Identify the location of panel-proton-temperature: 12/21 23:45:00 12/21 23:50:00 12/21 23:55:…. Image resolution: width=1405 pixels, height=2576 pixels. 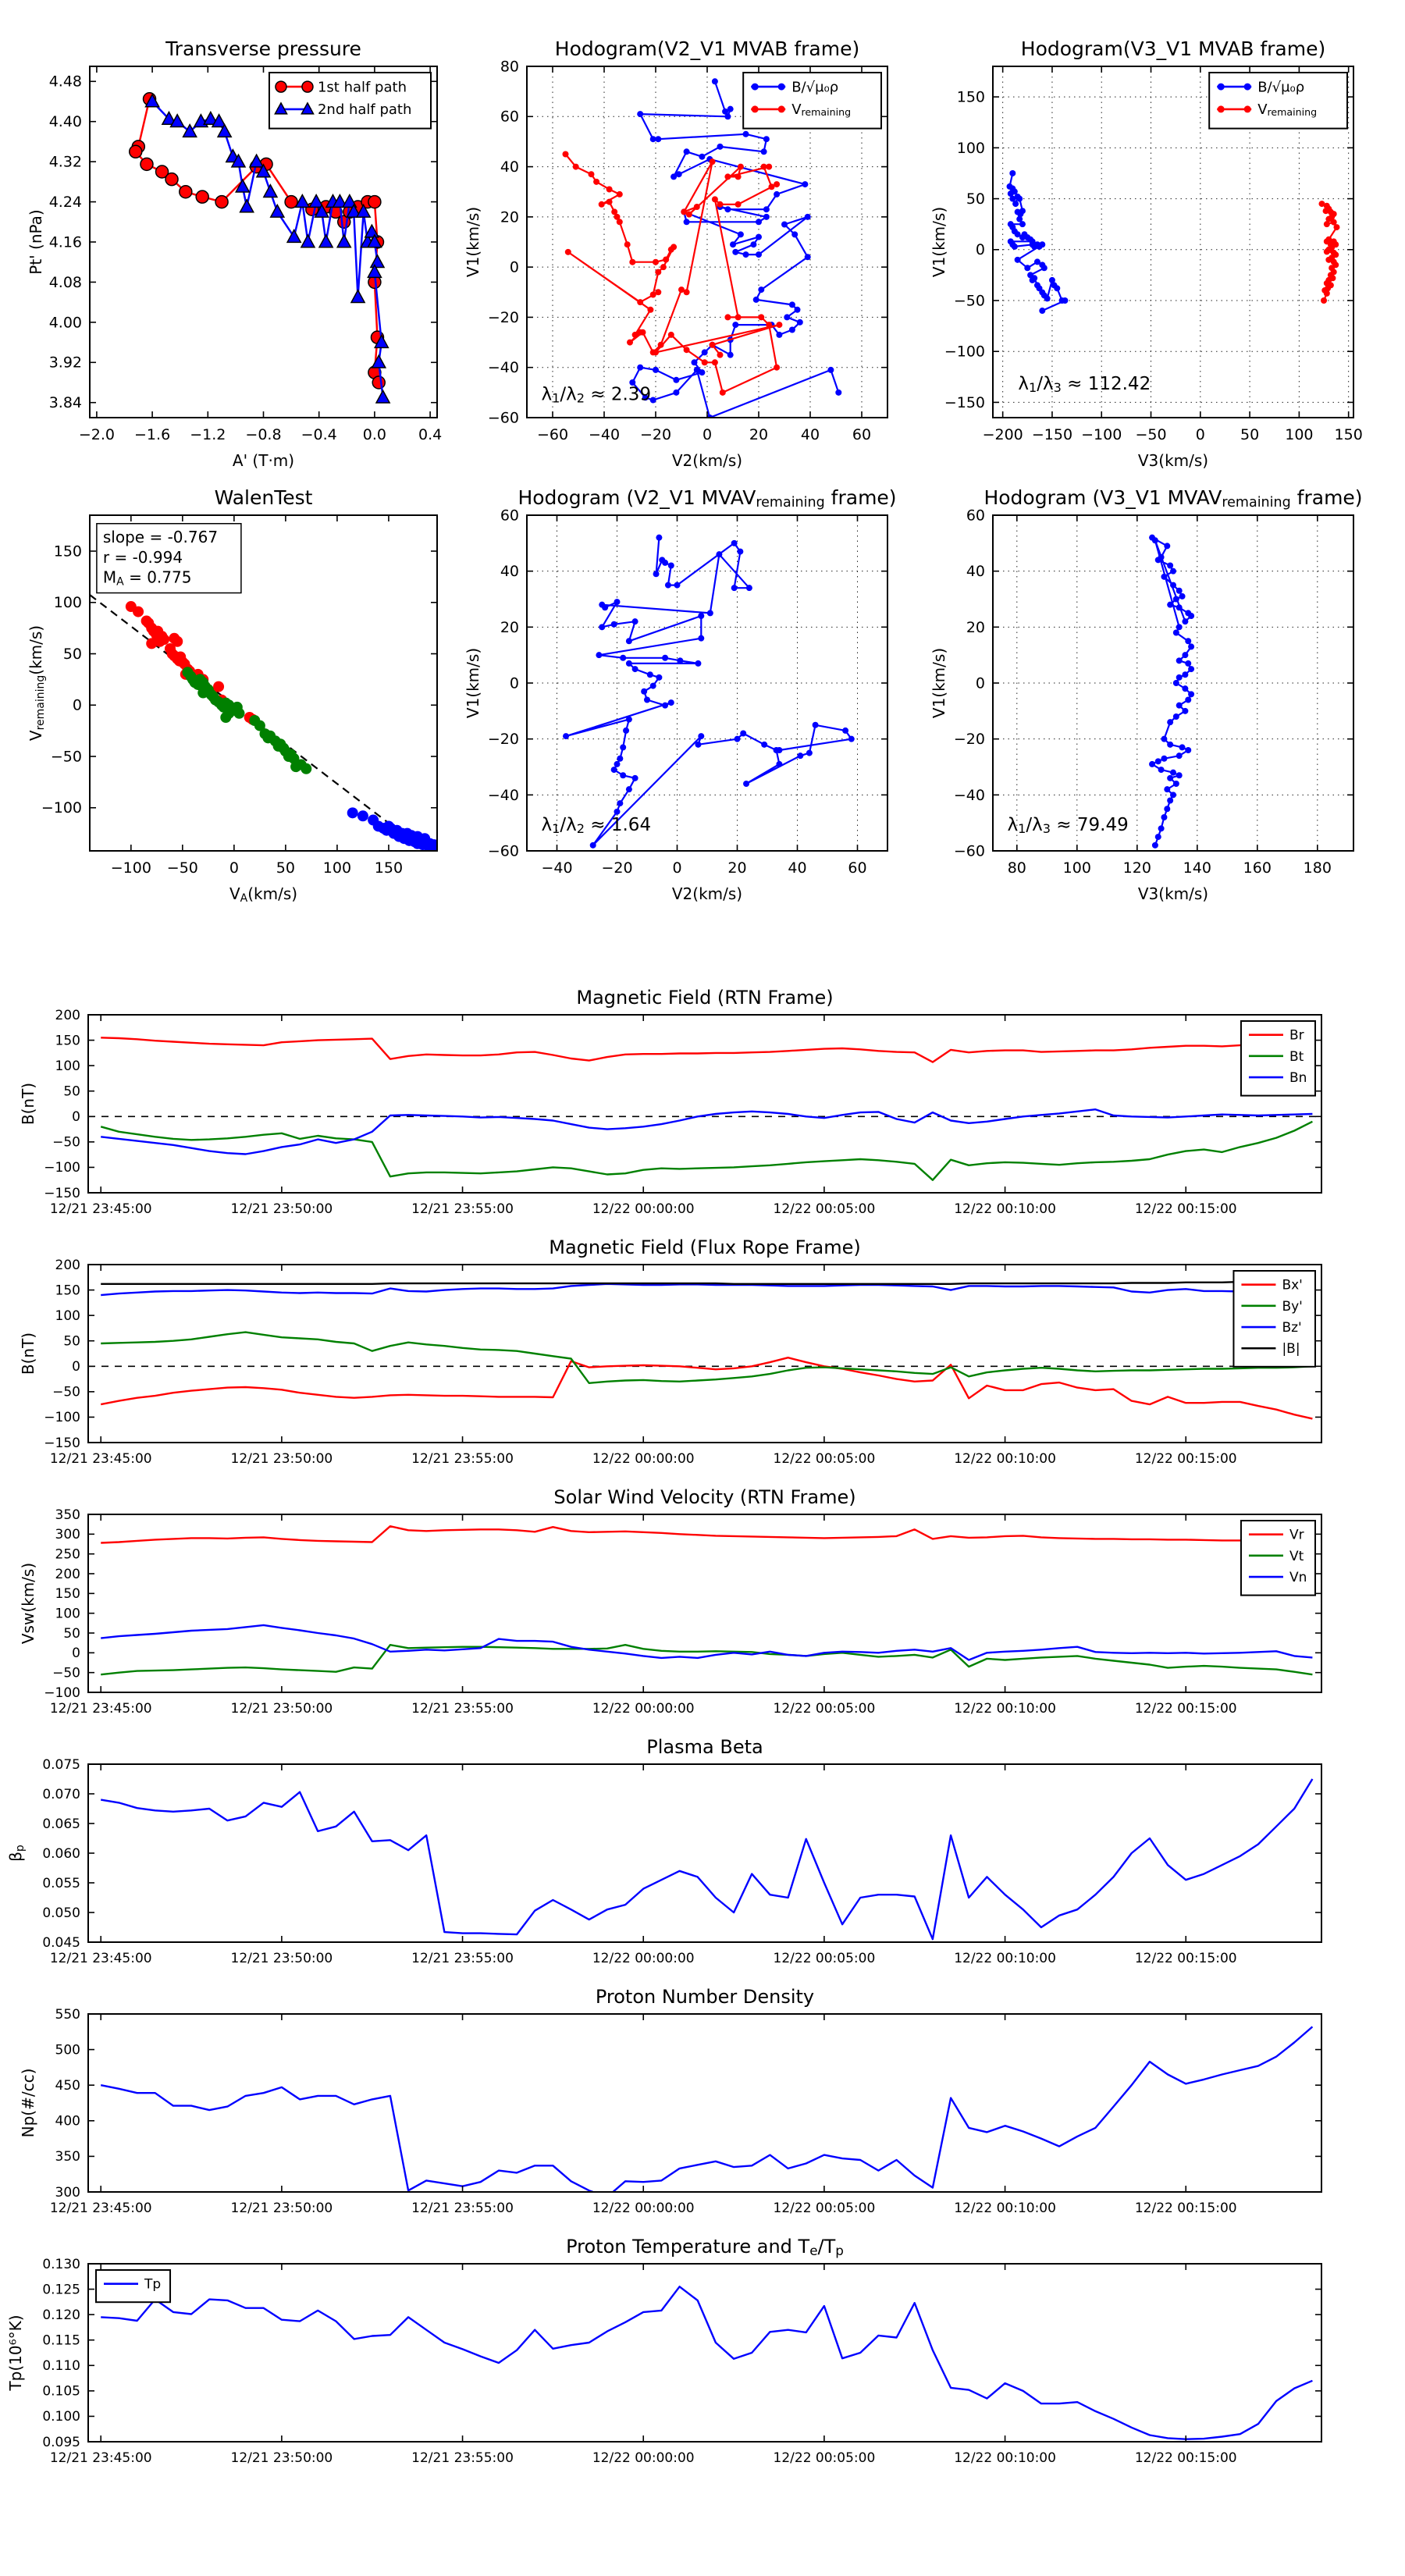
(664, 2351).